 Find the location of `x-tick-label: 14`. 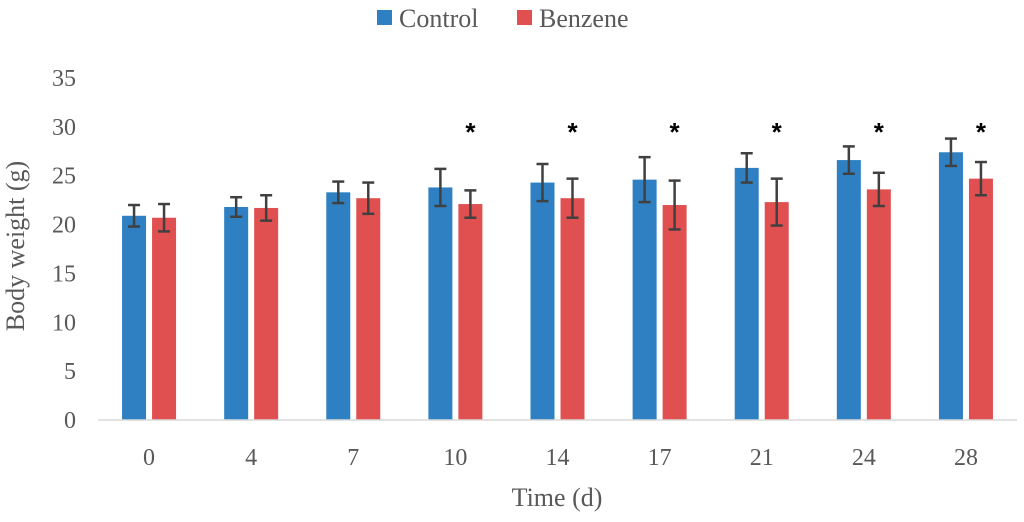

x-tick-label: 14 is located at coordinates (558, 458).